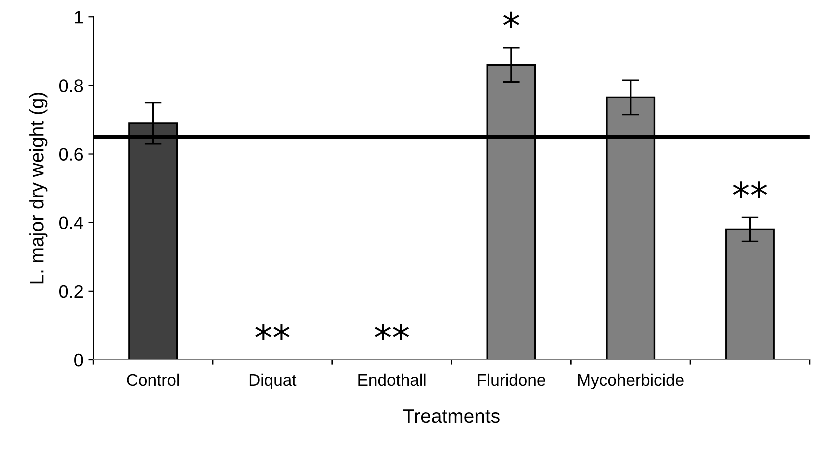  I want to click on x-tick-label: Mycoherbicide, so click(631, 382).